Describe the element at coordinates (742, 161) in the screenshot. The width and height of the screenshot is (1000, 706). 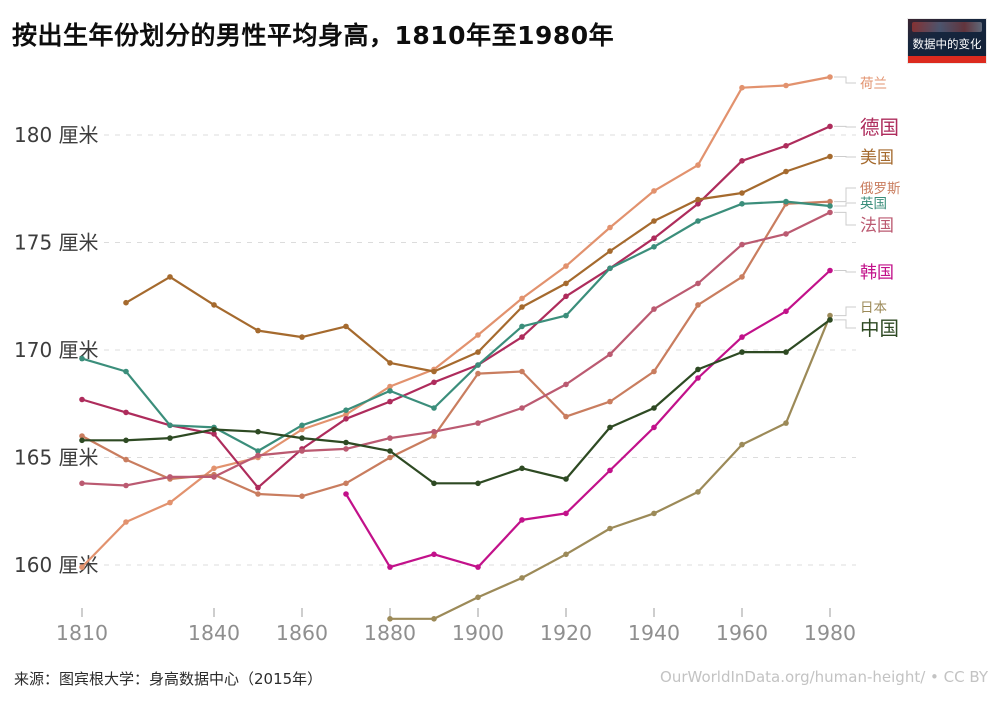
I see `series-point-germany-1960` at that location.